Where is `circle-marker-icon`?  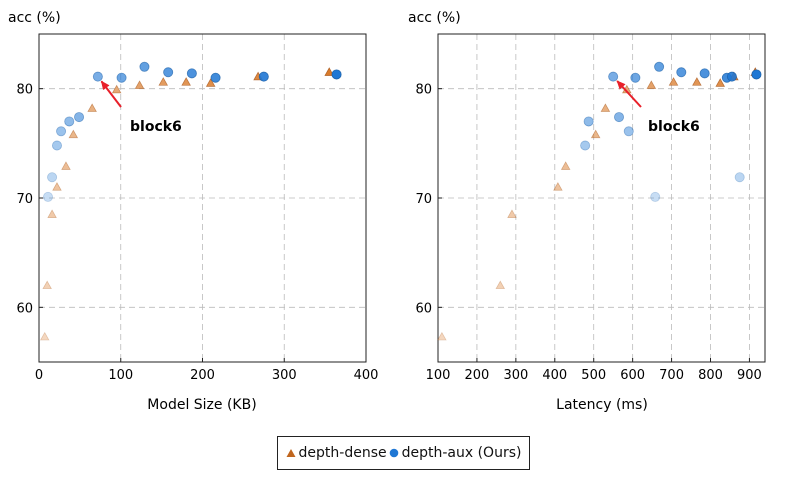 circle-marker-icon is located at coordinates (393, 453).